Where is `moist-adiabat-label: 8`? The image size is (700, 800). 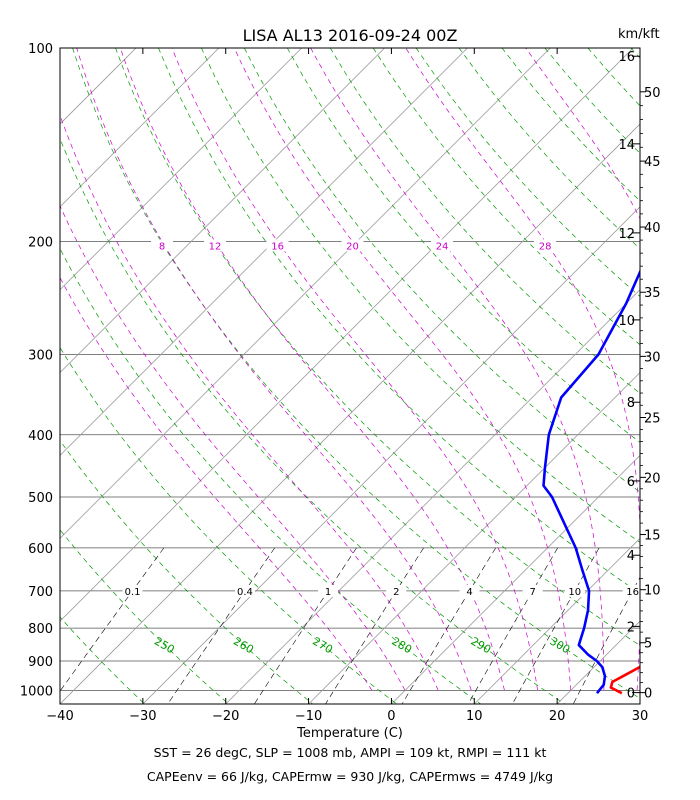 moist-adiabat-label: 8 is located at coordinates (162, 246).